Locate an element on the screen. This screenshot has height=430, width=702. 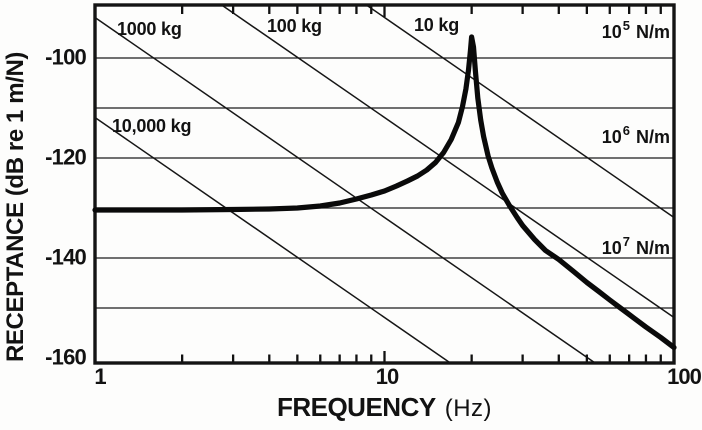
x-tick-label: 10 is located at coordinates (387, 376).